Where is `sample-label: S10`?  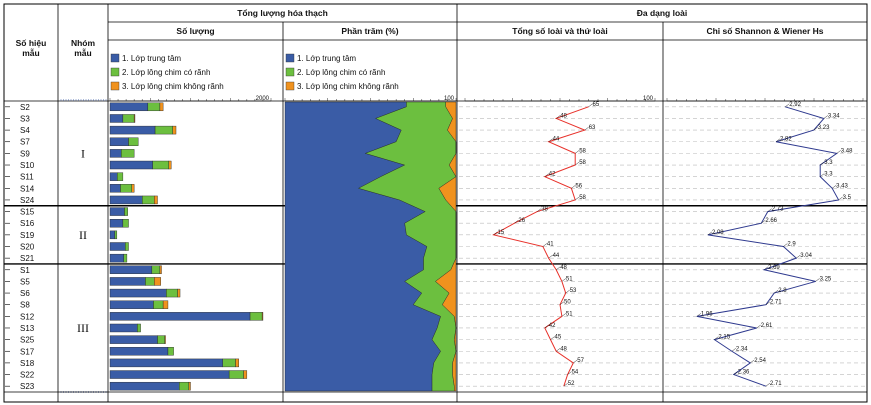 sample-label: S10 is located at coordinates (27, 165).